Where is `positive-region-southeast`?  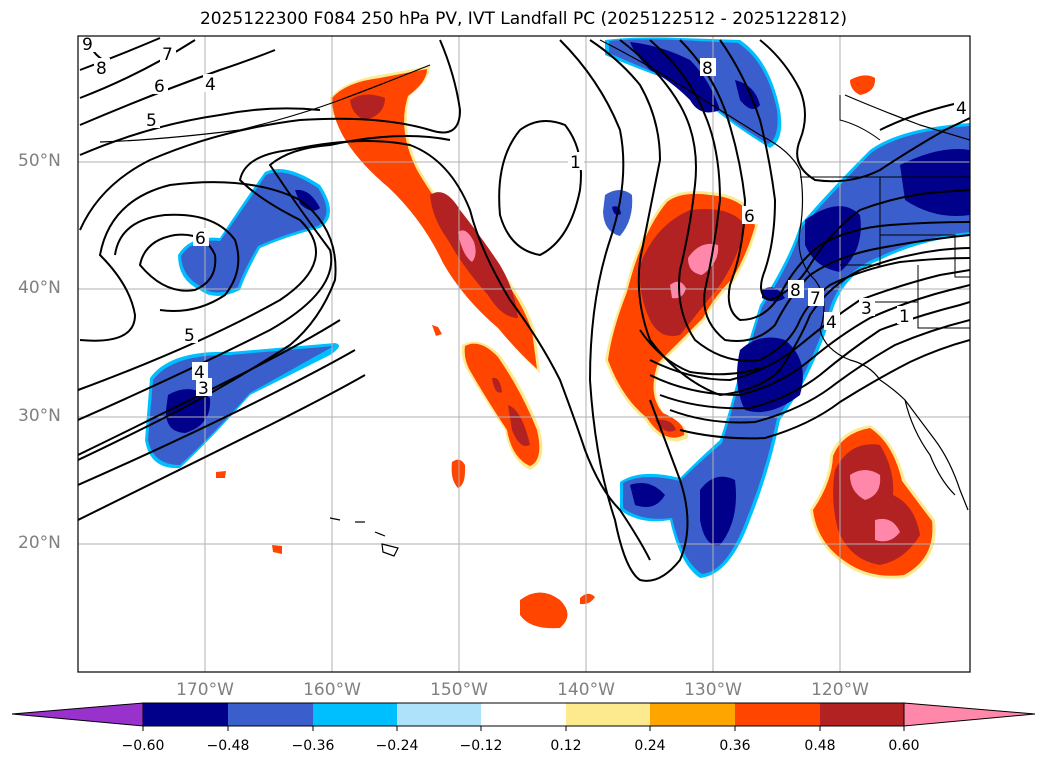 positive-region-southeast is located at coordinates (887, 530).